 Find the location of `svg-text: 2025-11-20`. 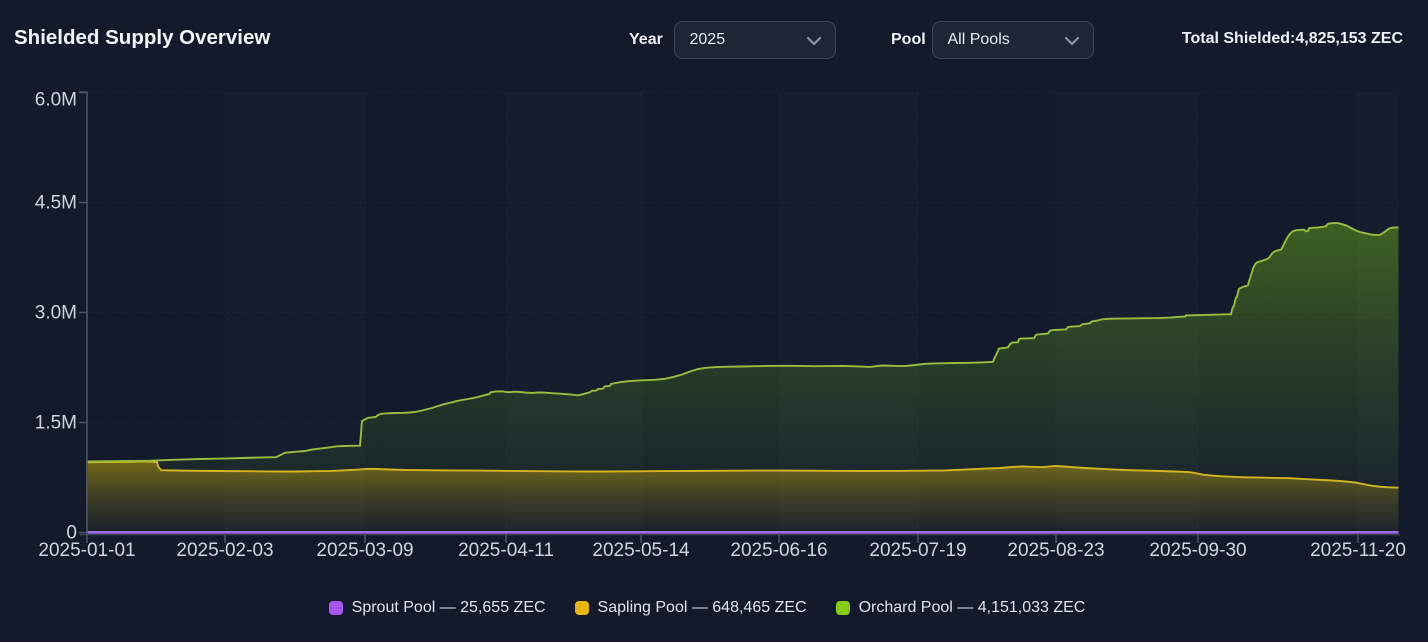

svg-text: 2025-11-20 is located at coordinates (1358, 550).